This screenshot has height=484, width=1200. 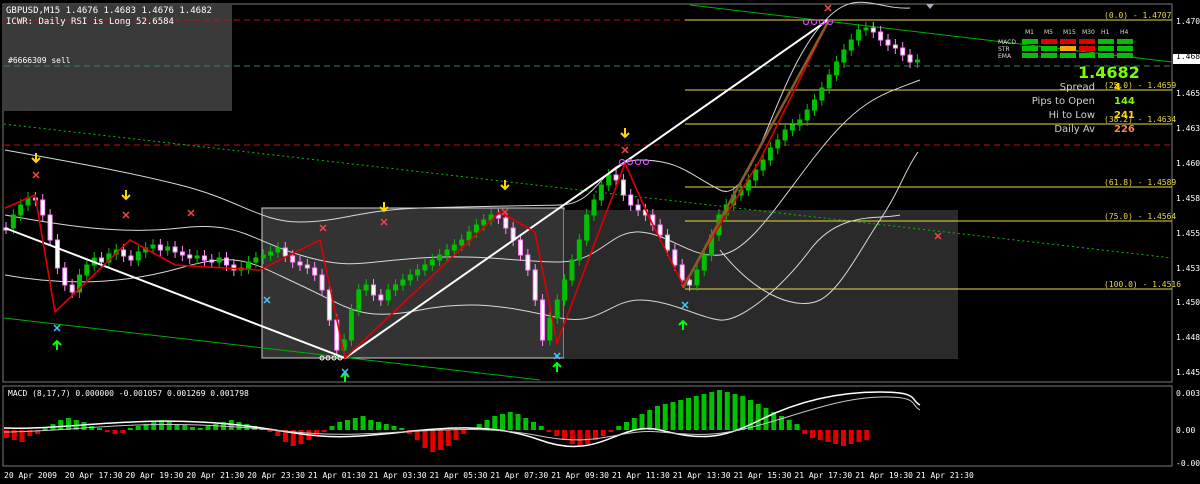 What do you see at coordinates (462, 419) in the screenshot?
I see `macd-lines` at bounding box center [462, 419].